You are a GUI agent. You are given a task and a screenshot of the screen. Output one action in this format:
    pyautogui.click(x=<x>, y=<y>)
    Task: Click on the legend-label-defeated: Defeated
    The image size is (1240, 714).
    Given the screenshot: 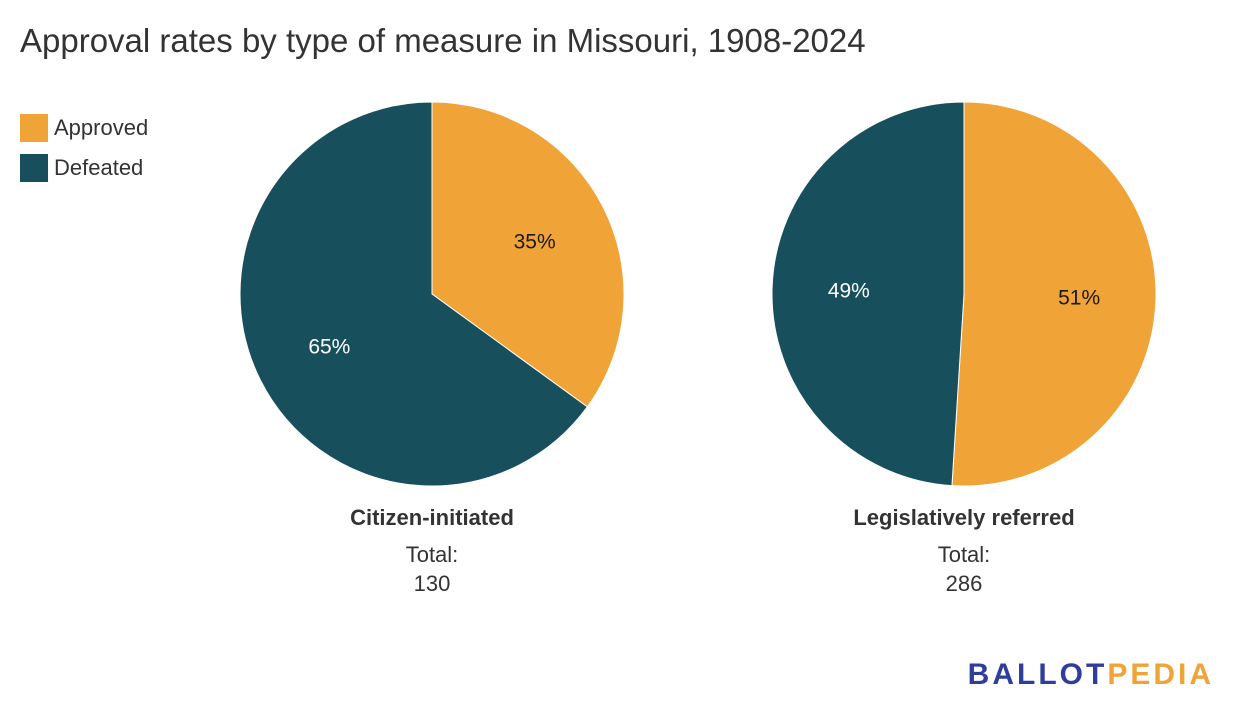 What is the action you would take?
    pyautogui.click(x=99, y=167)
    